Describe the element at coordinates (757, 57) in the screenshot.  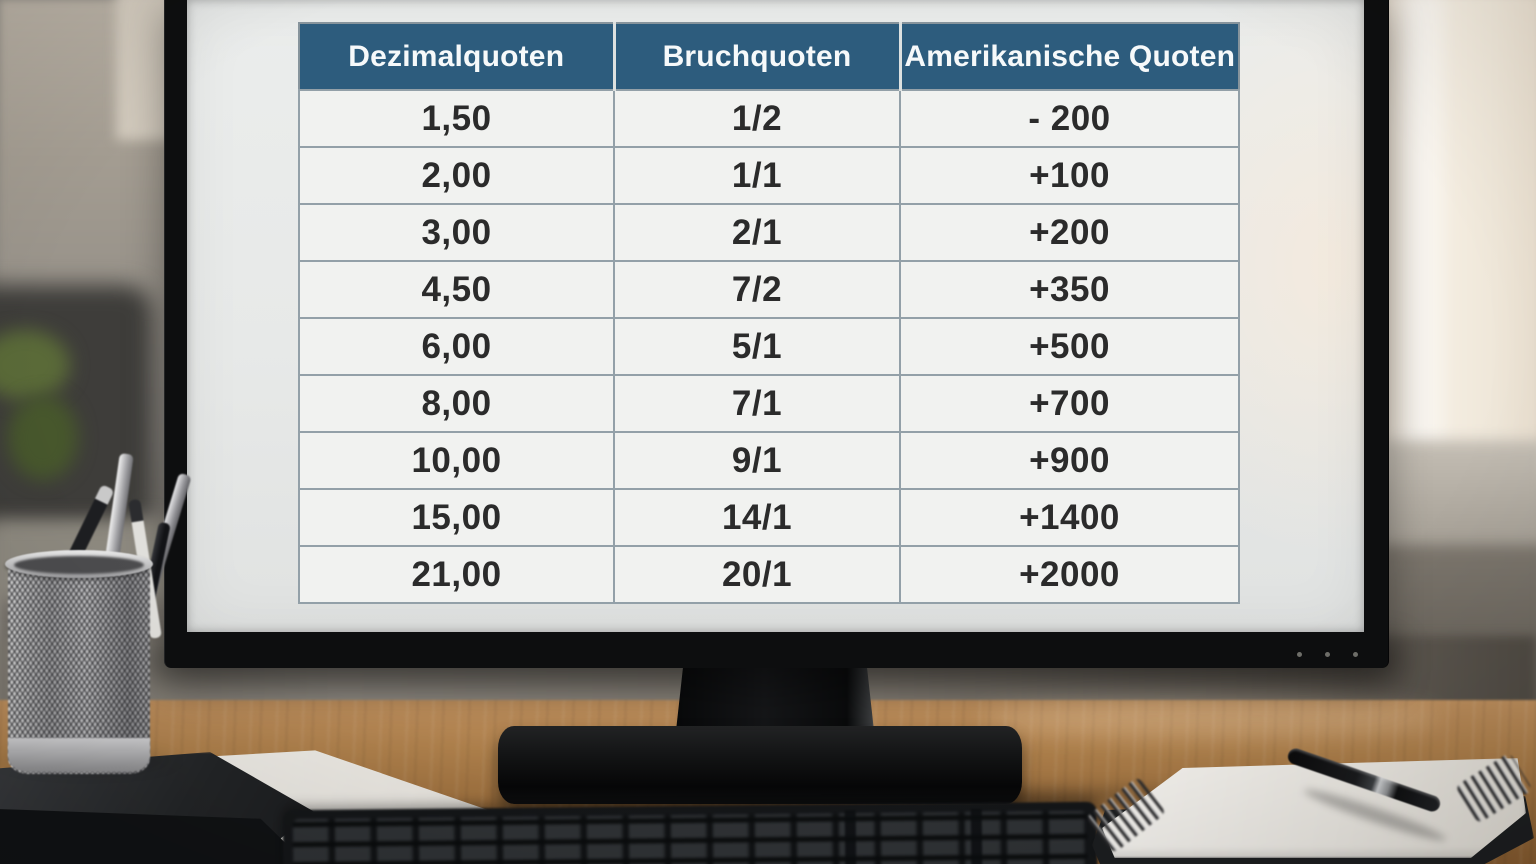
I see `column-header-fractional-odds: Bruchquoten` at that location.